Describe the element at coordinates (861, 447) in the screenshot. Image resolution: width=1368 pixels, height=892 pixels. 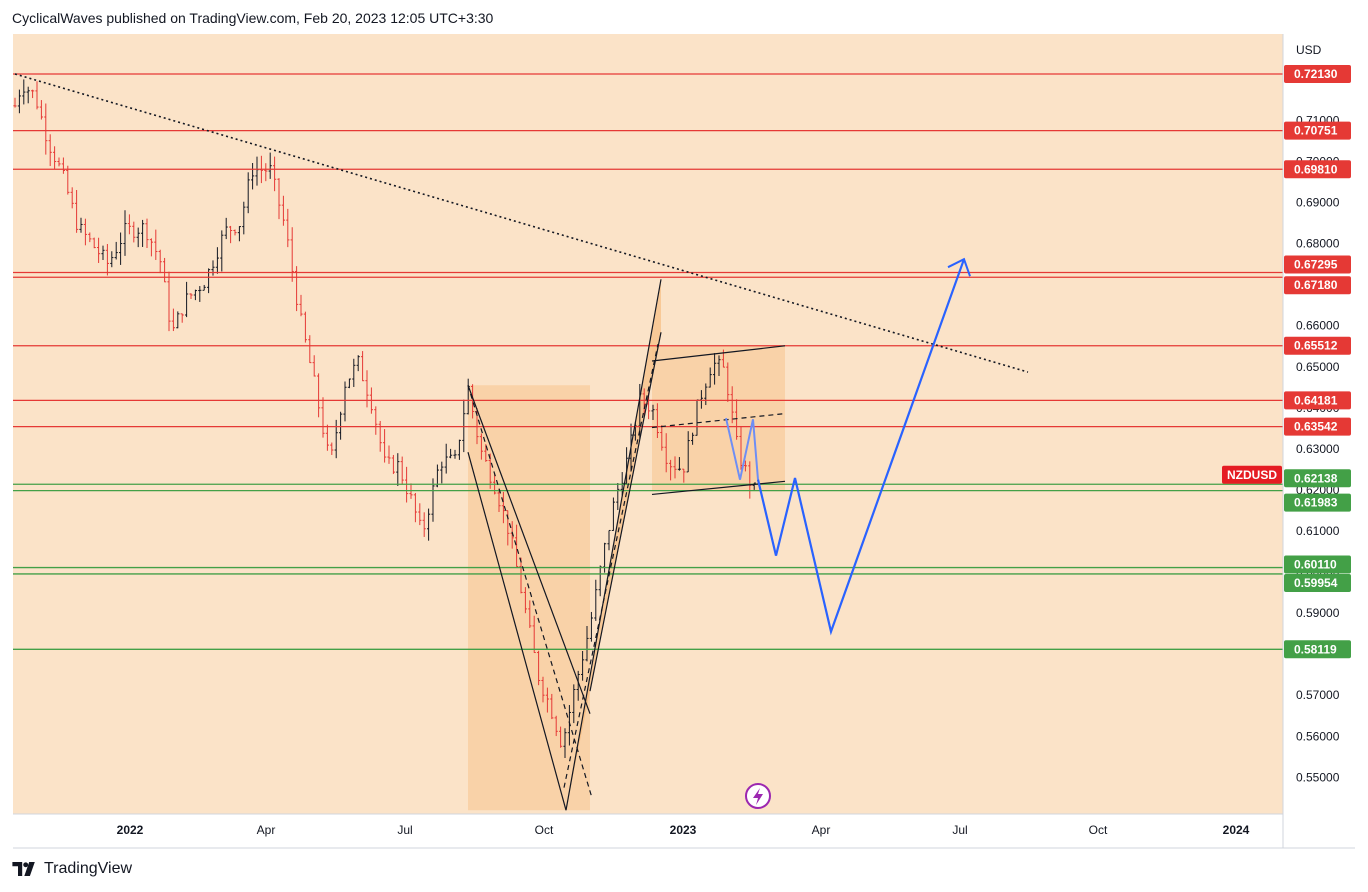
I see `projection-path` at that location.